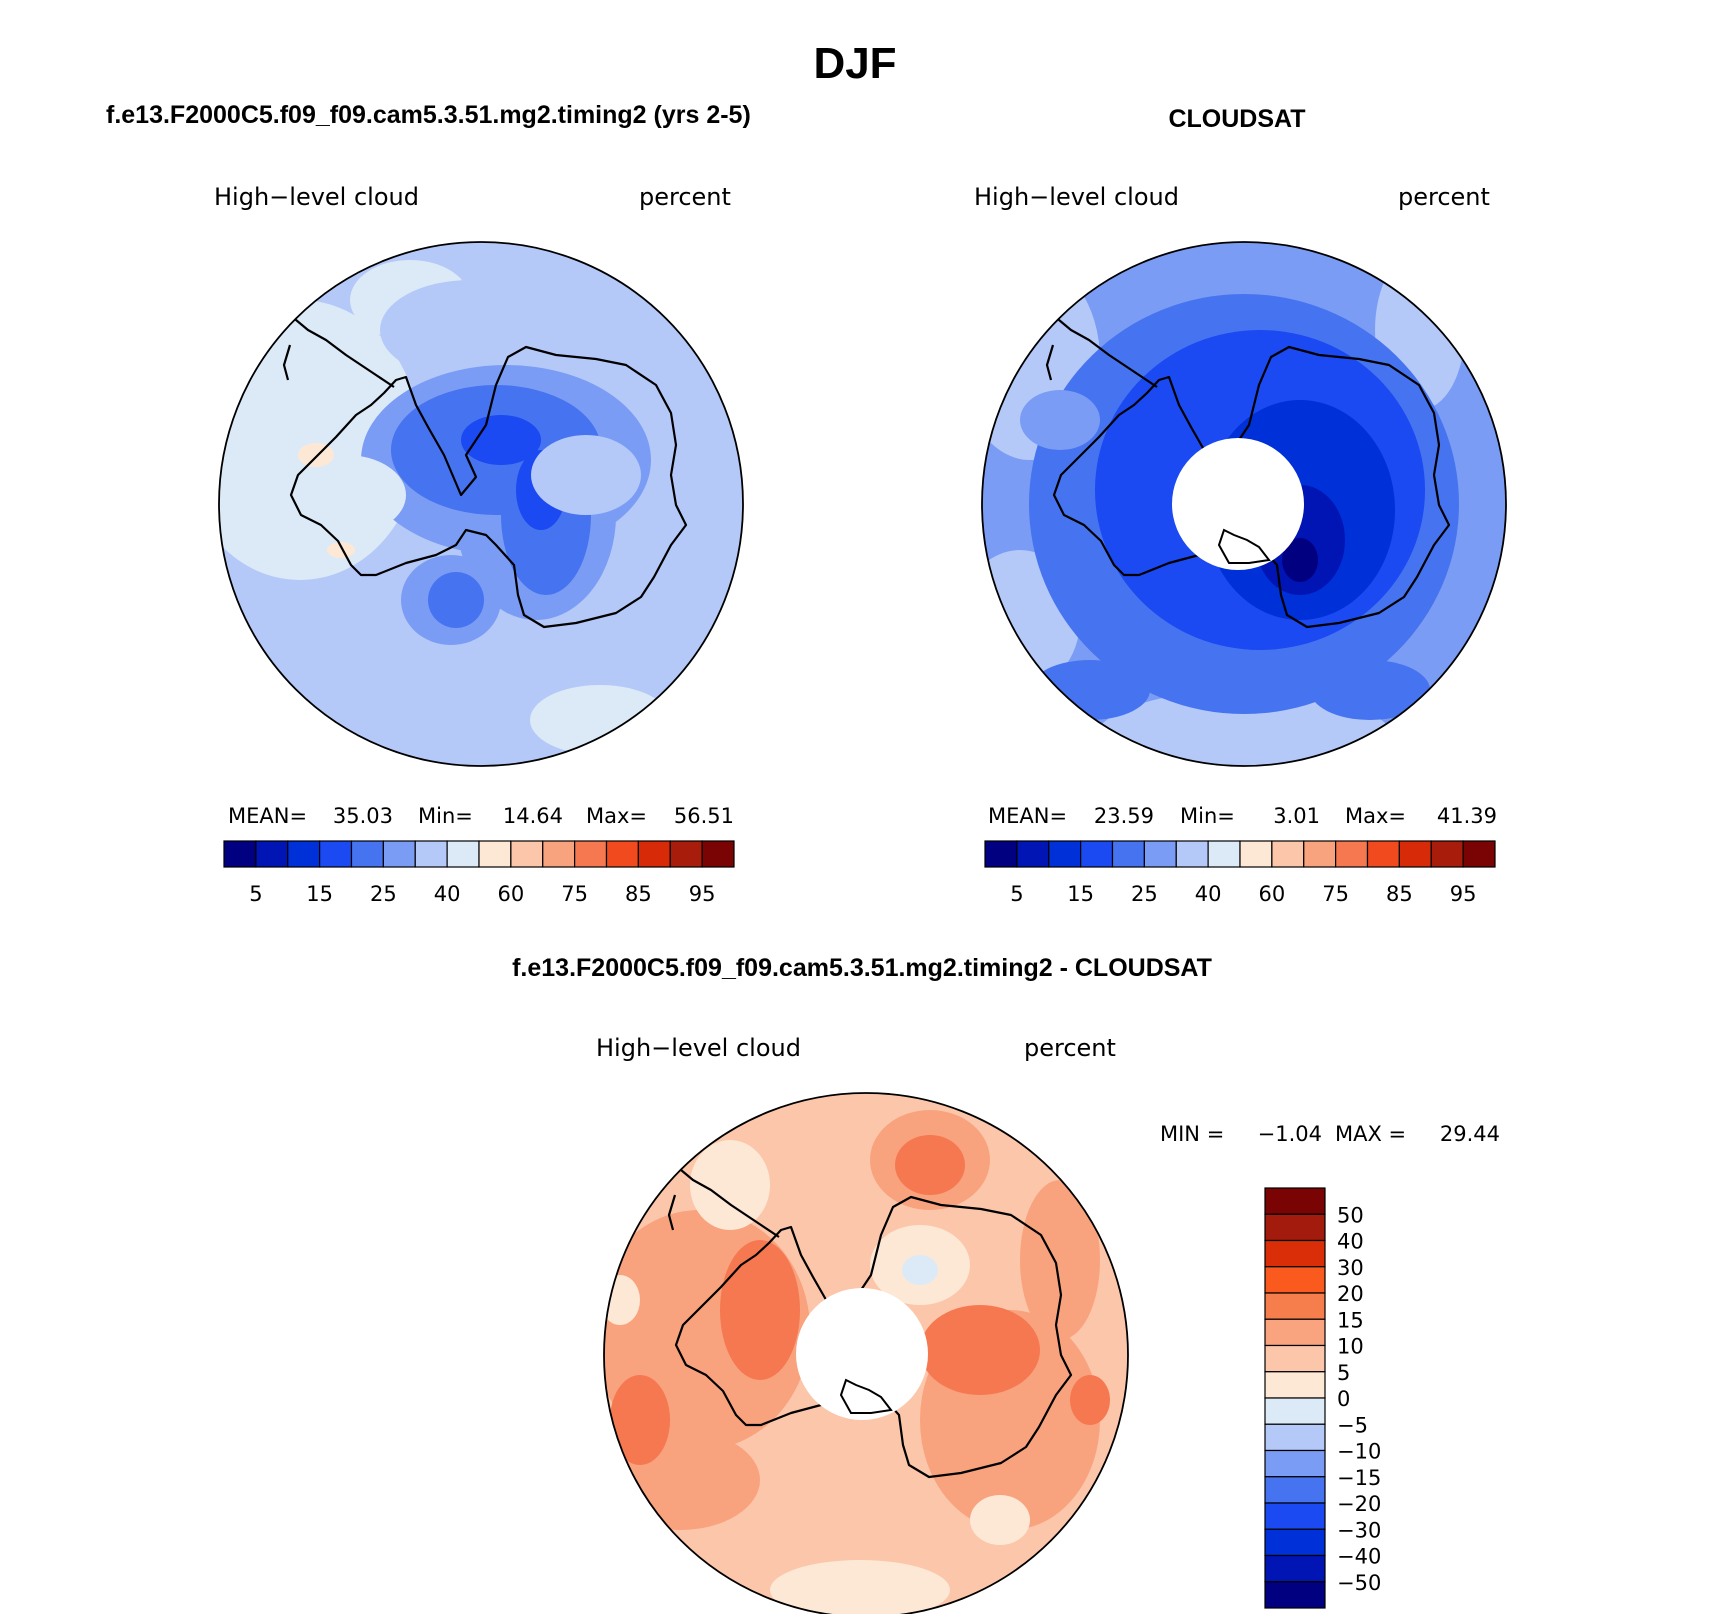 Image resolution: width=1710 pixels, height=1614 pixels. What do you see at coordinates (383, 894) in the screenshot?
I see `colorbar-model-tick-label: 25` at bounding box center [383, 894].